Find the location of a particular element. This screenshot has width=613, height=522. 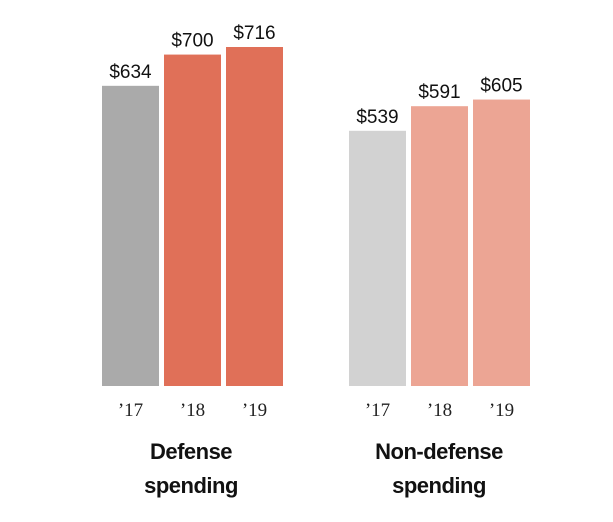

data-label-0-1: $700 is located at coordinates (192, 41).